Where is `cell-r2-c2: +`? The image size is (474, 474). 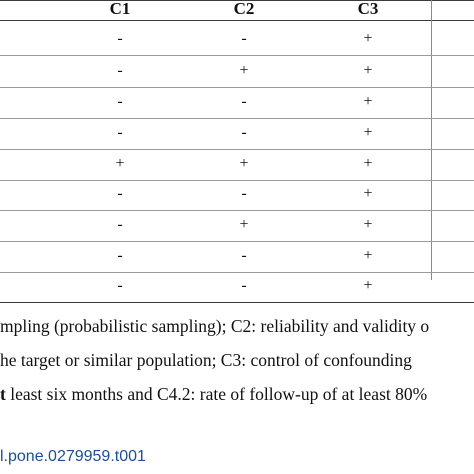 cell-r2-c2: + is located at coordinates (244, 70).